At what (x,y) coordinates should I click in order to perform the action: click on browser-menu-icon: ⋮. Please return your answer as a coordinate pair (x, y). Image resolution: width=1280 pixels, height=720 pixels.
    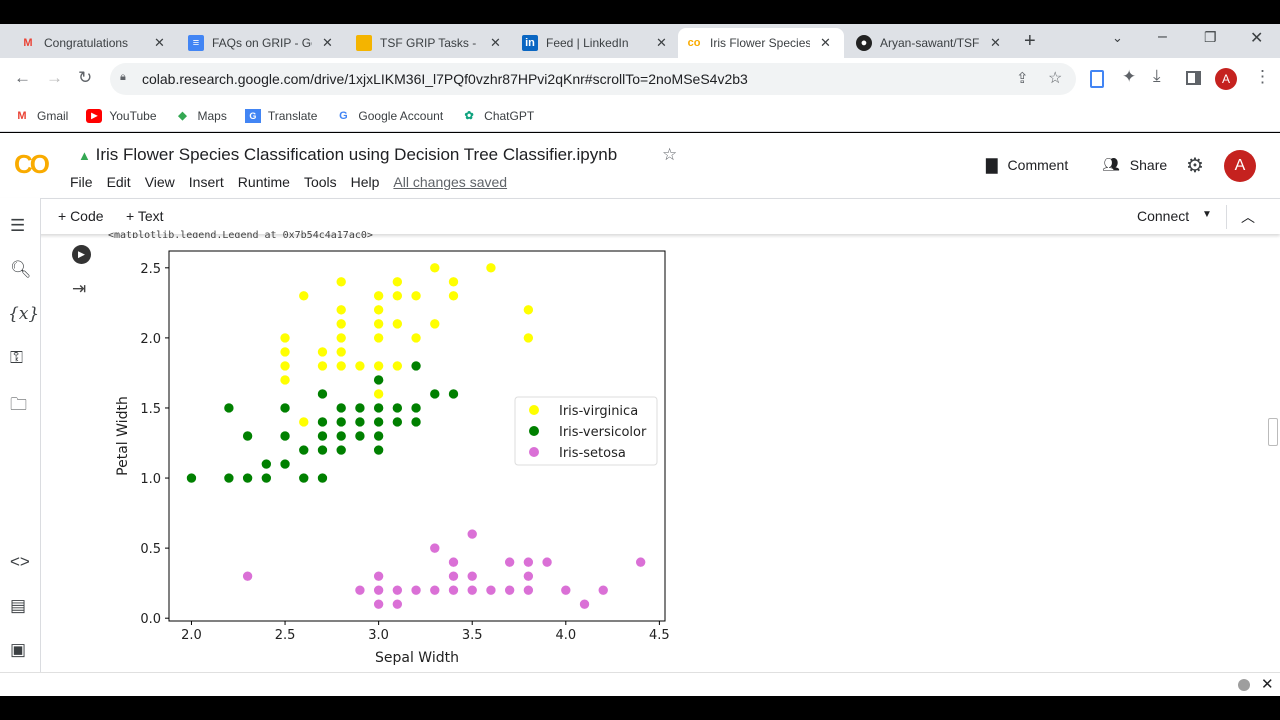
    Looking at the image, I should click on (1262, 76).